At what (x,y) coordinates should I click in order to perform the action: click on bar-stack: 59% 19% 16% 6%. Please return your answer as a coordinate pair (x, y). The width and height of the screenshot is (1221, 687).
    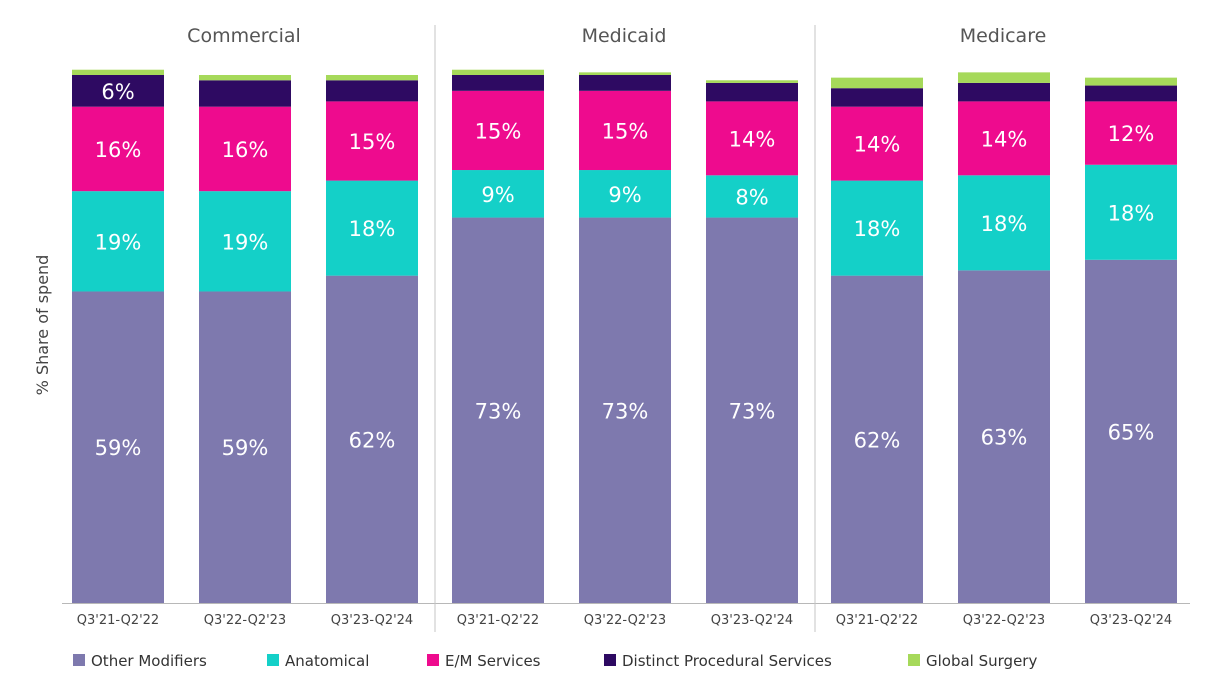
    Looking at the image, I should click on (118, 336).